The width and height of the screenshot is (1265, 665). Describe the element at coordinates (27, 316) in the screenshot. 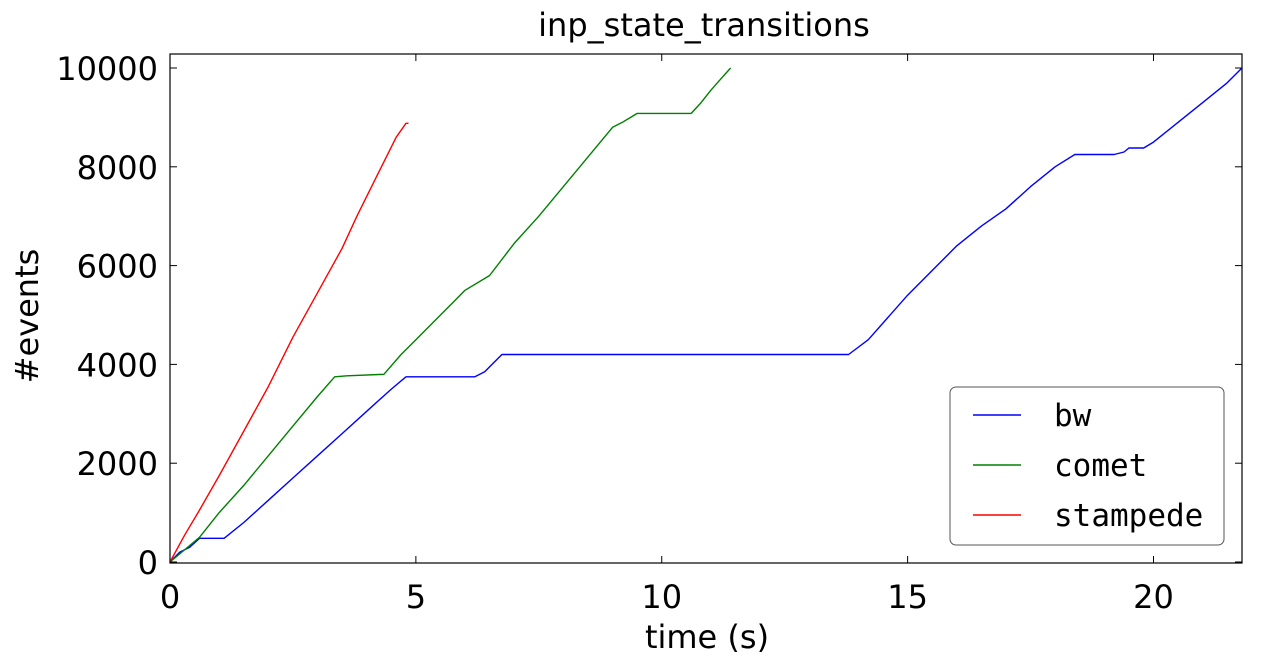

I see `y-axis-label: #events` at that location.